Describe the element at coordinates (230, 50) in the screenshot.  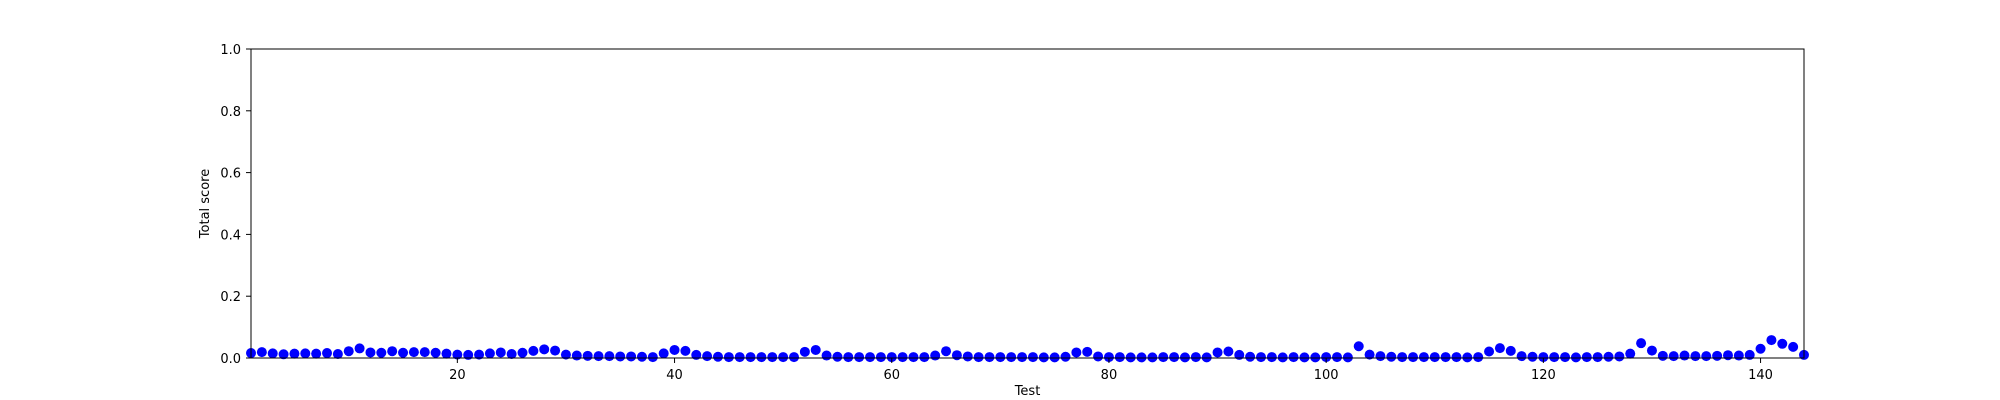
I see `y-tick-label: 1.0` at that location.